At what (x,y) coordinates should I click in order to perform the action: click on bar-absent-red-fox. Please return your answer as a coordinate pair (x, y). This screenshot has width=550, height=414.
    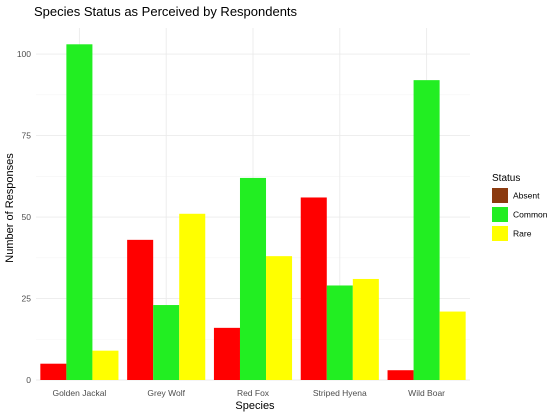
    Looking at the image, I should click on (226, 353).